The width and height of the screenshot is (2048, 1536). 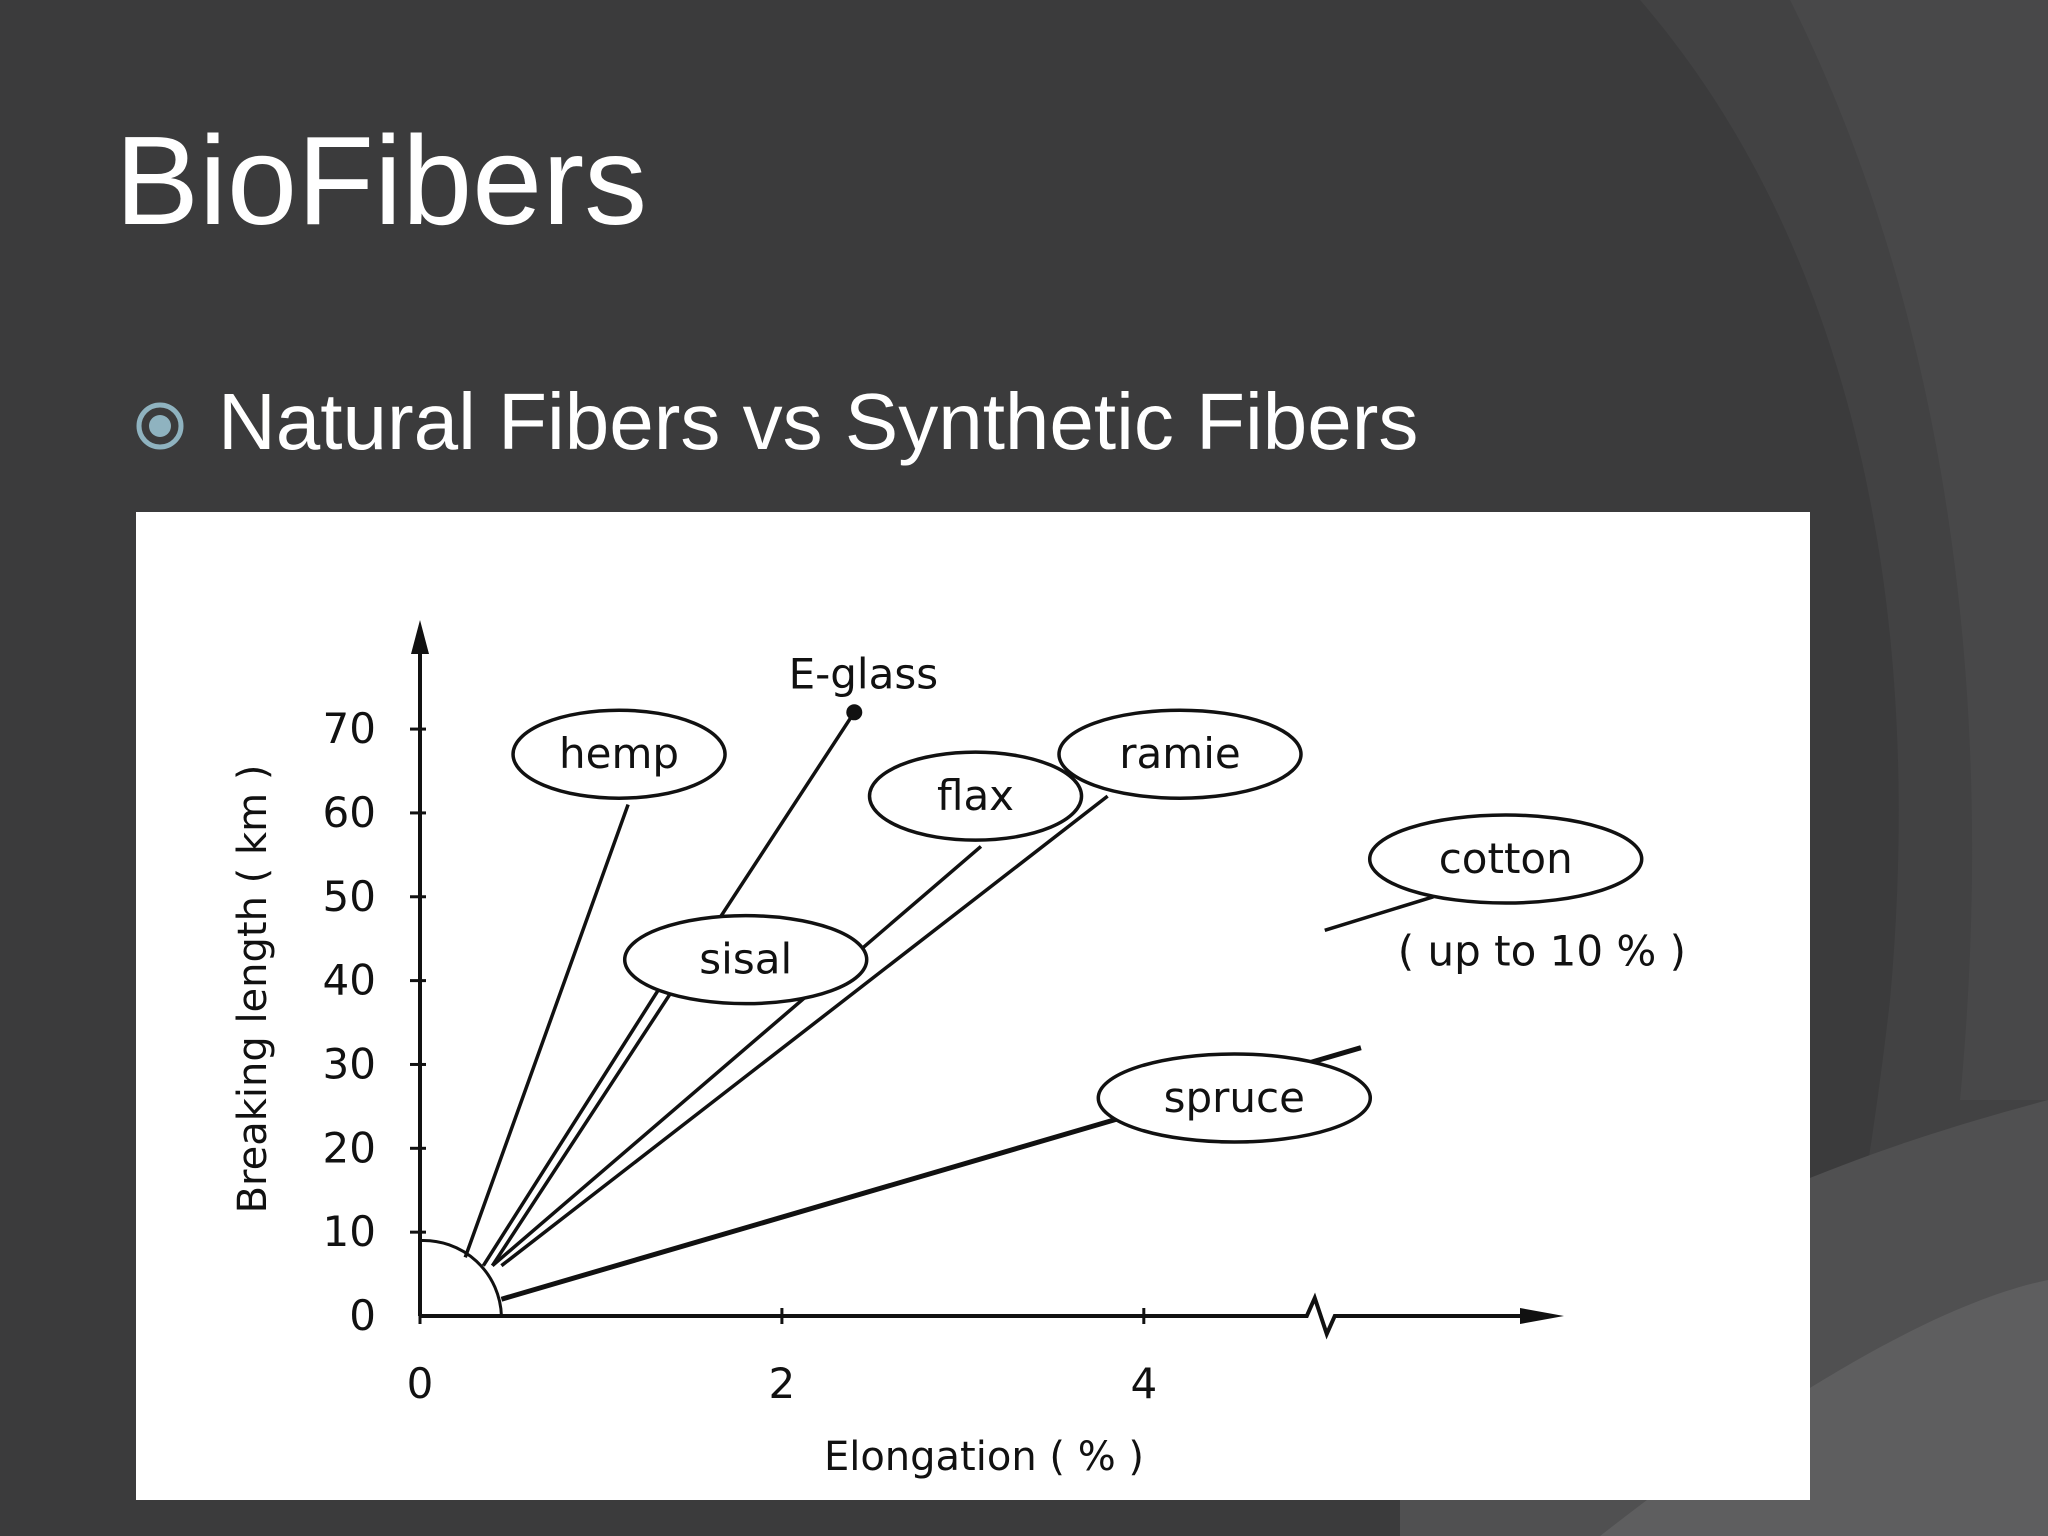 What do you see at coordinates (349, 728) in the screenshot?
I see `y-tick-label: 70` at bounding box center [349, 728].